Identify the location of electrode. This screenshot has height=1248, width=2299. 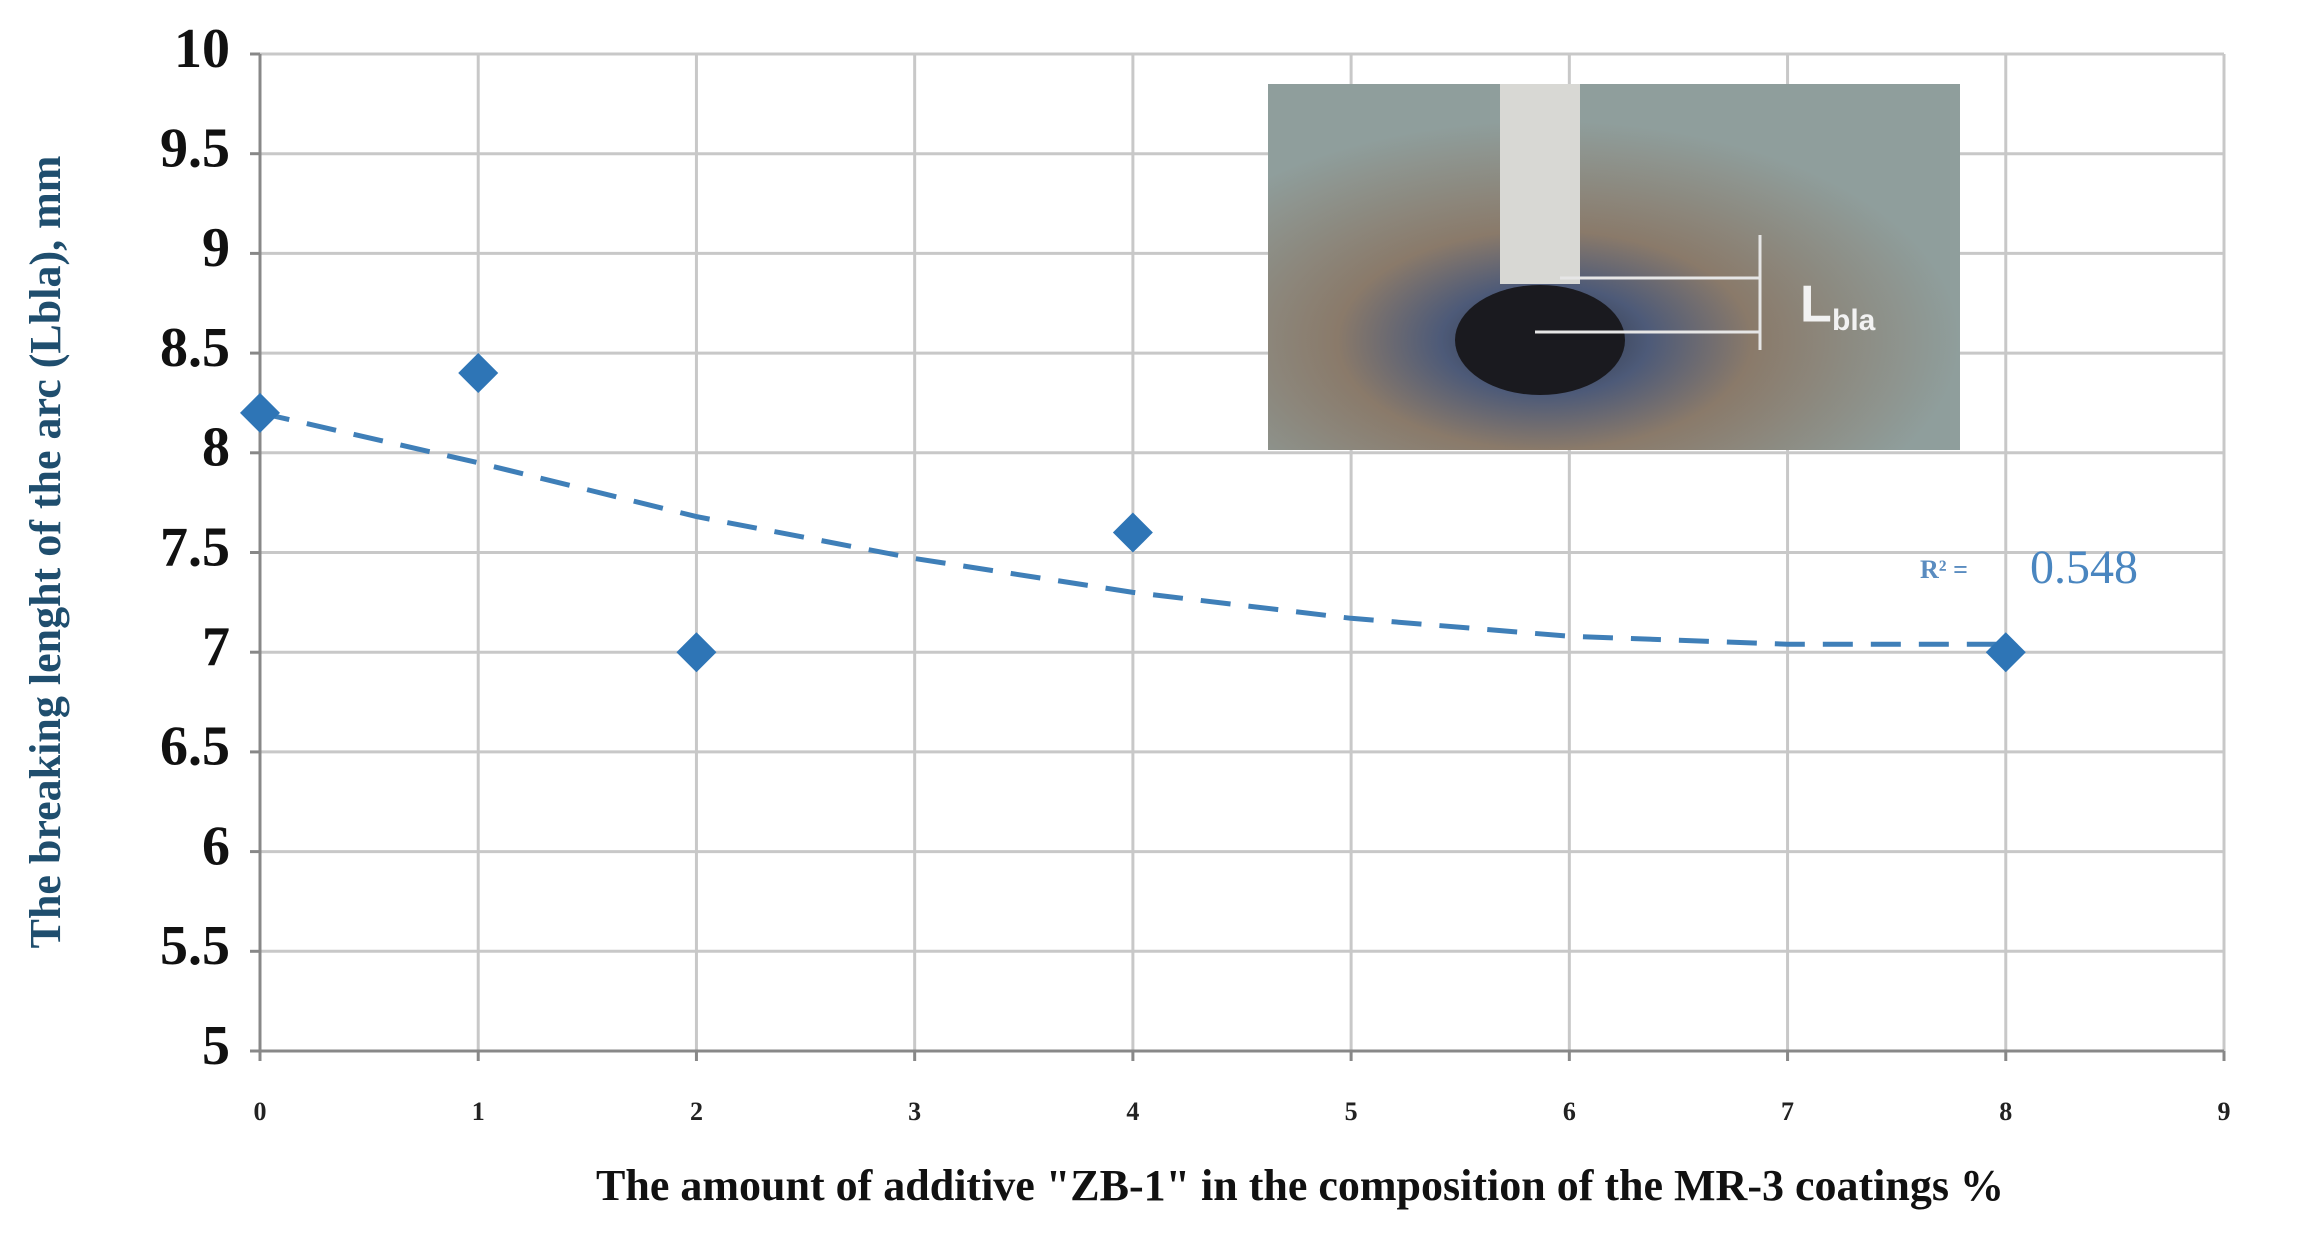
(1540, 184).